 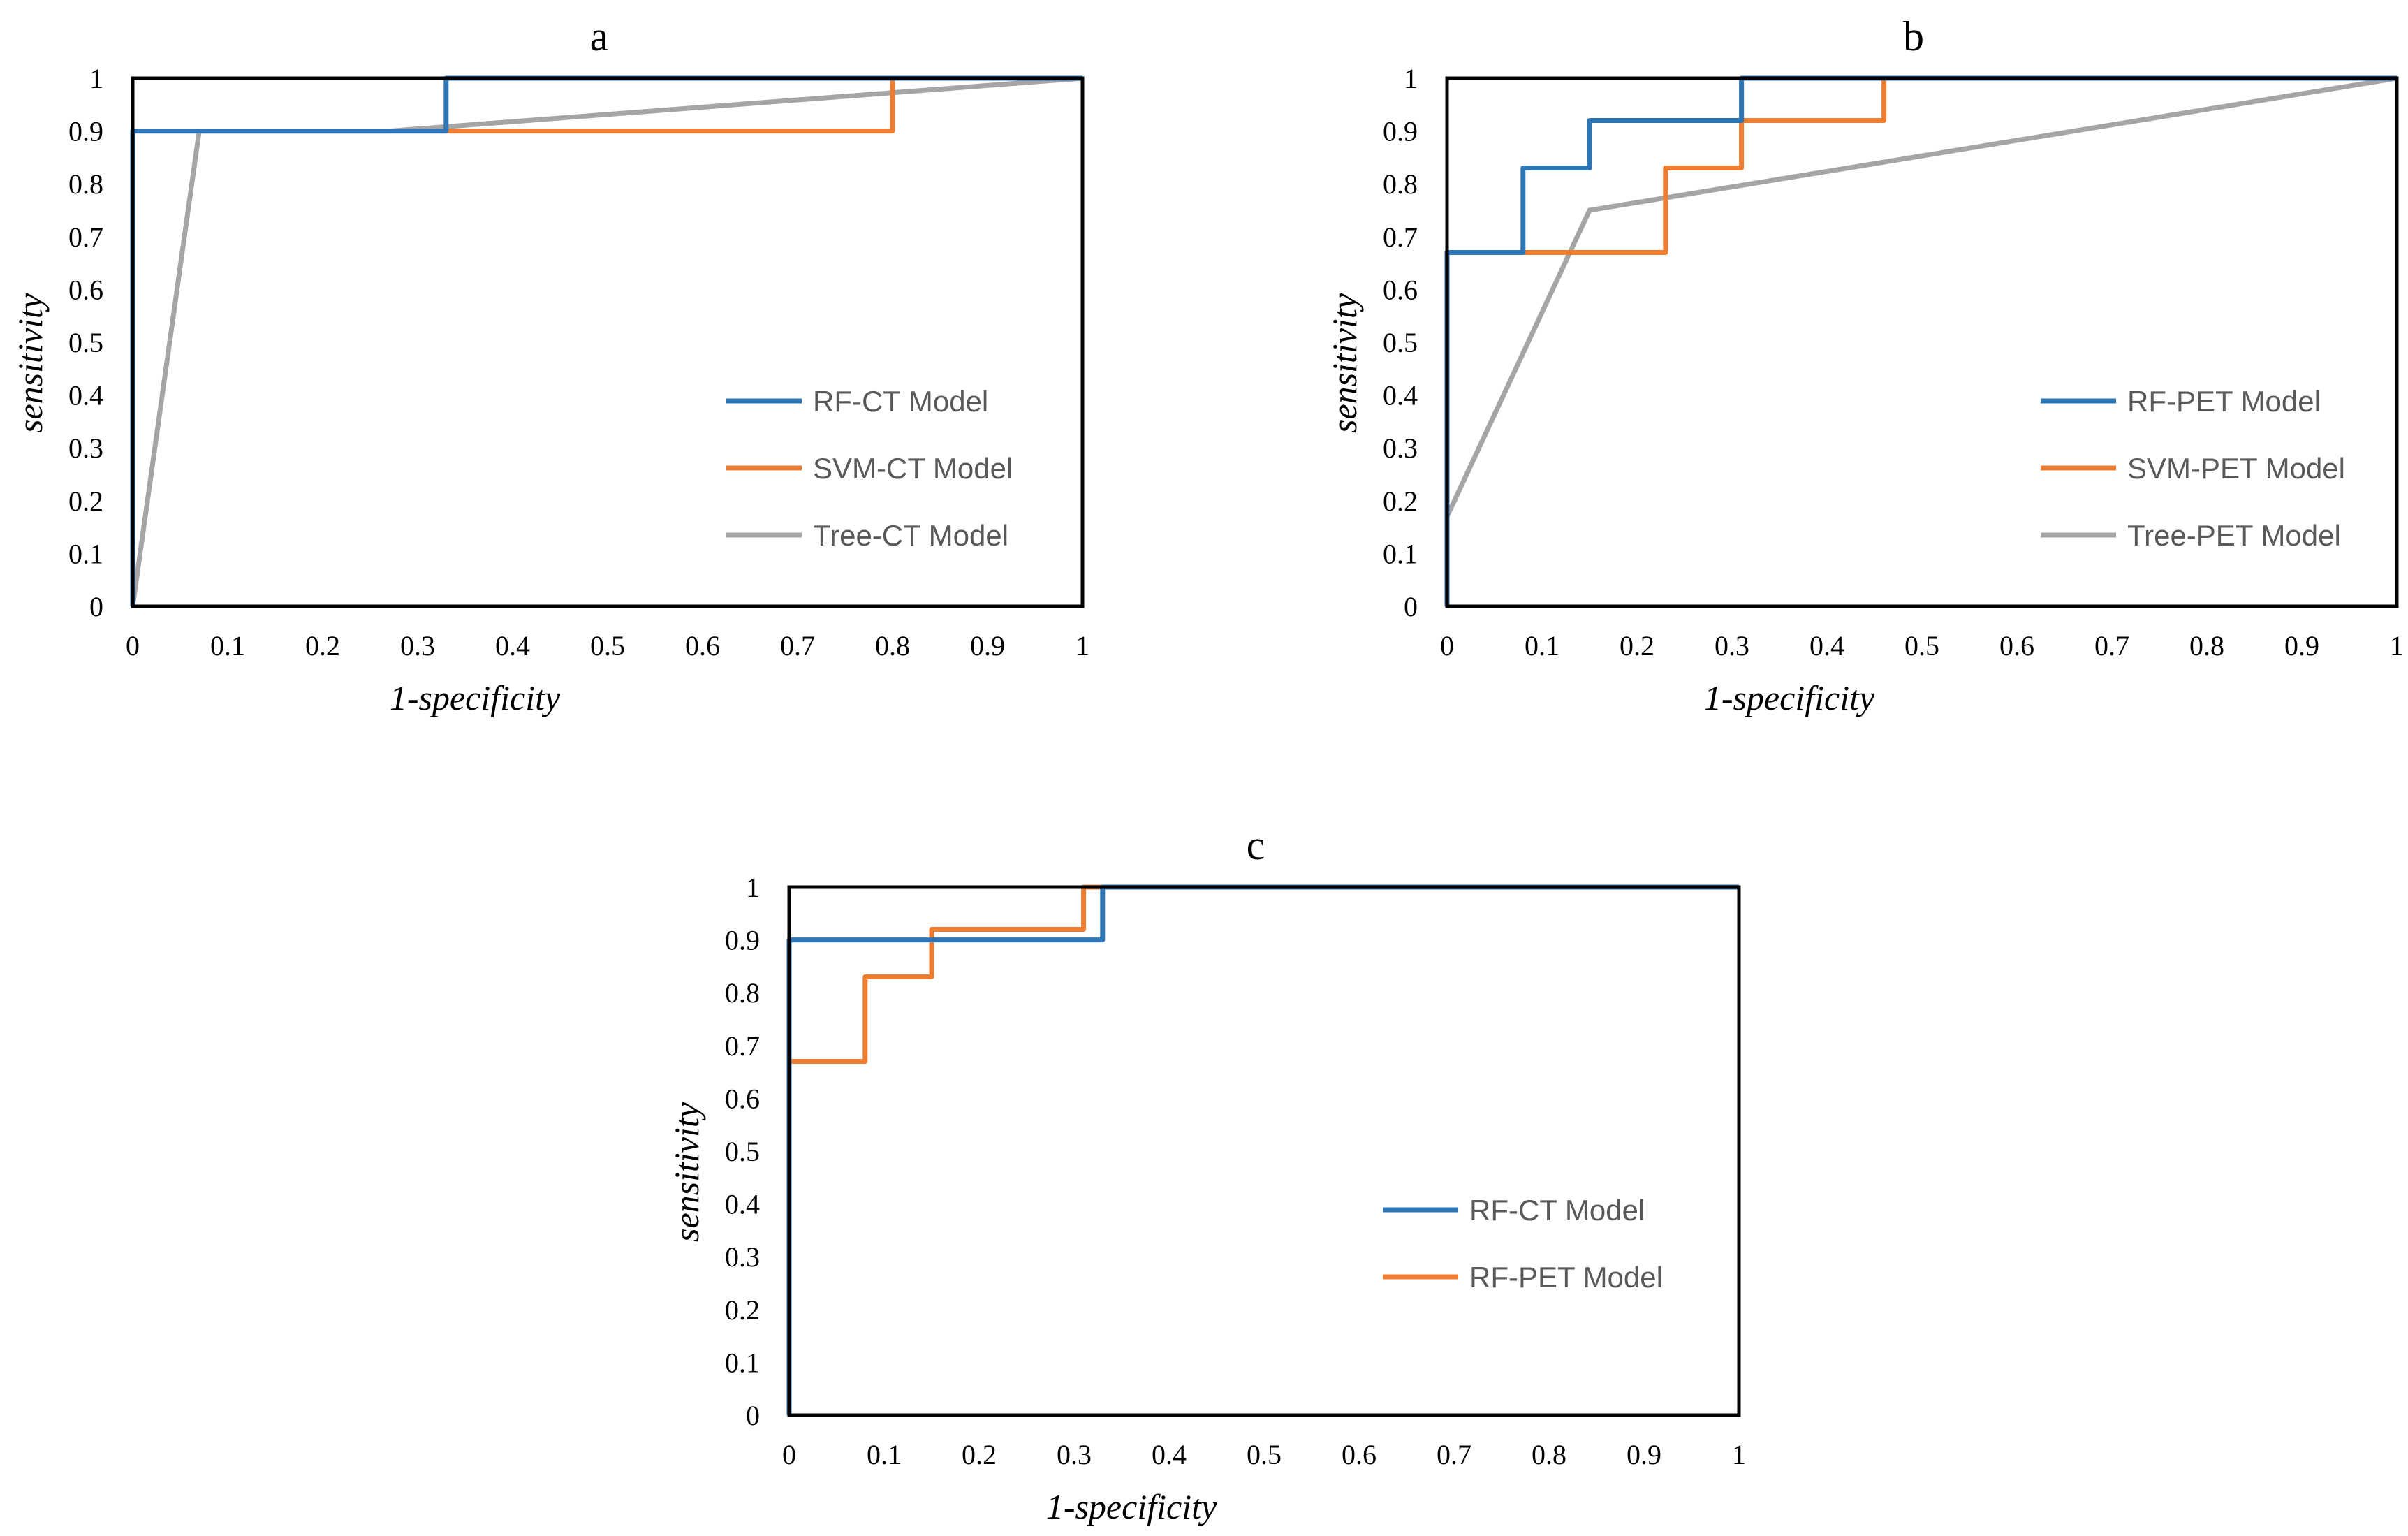 What do you see at coordinates (742, 1151) in the screenshot?
I see `y-tick-label-c: 0.5` at bounding box center [742, 1151].